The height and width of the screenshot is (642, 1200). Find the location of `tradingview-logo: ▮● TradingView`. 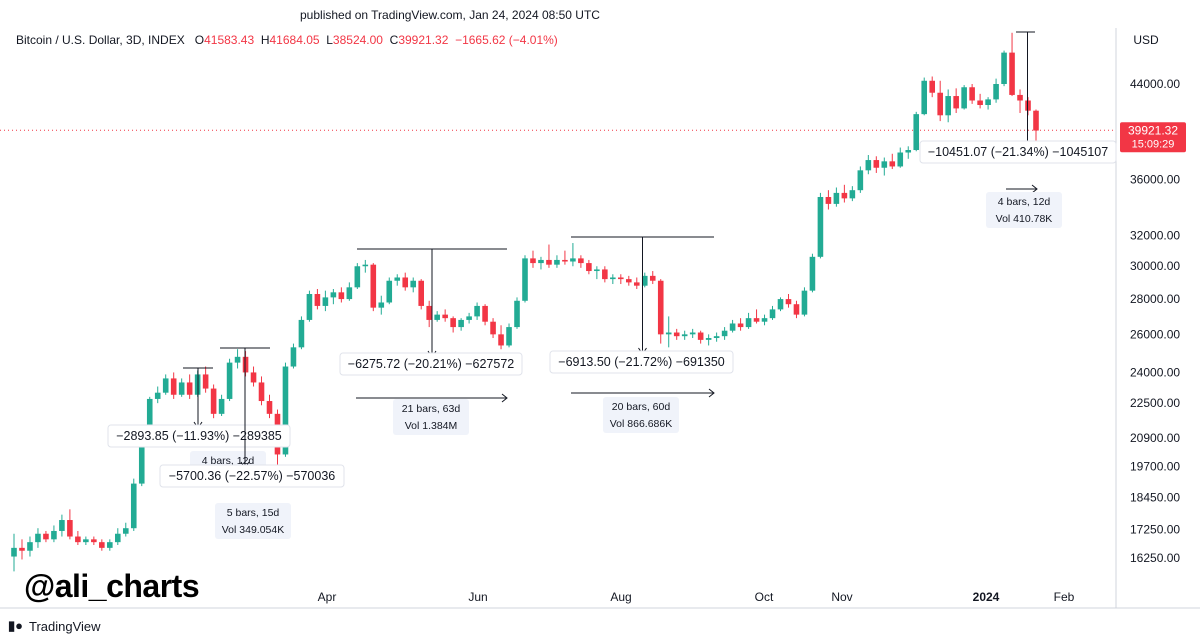

tradingview-logo: ▮● TradingView is located at coordinates (54, 626).